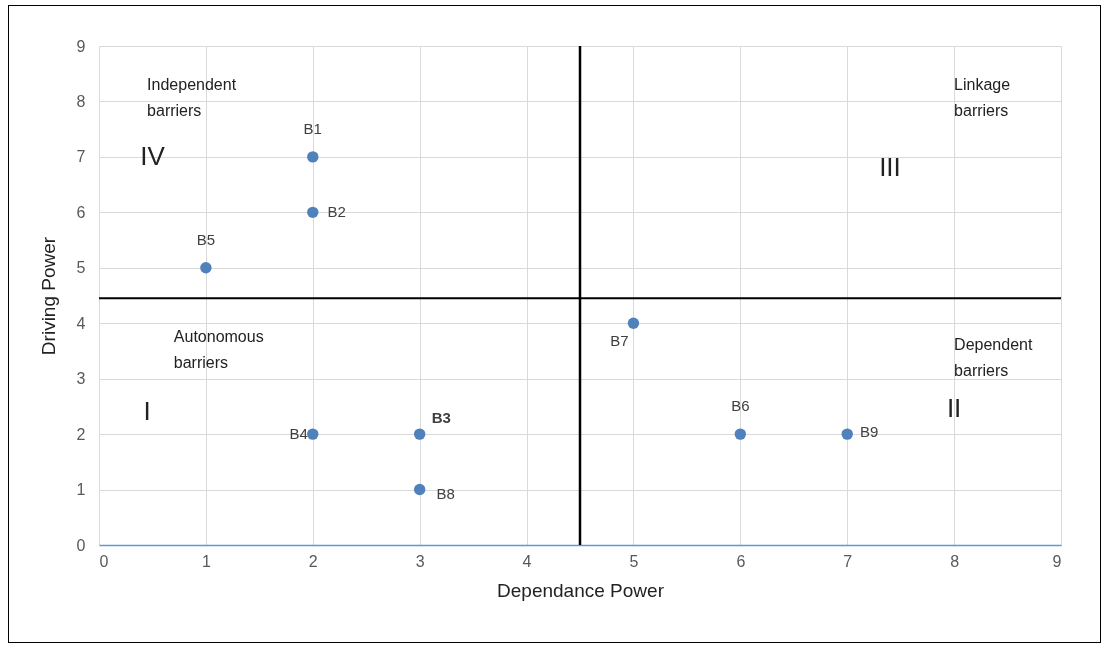 The height and width of the screenshot is (651, 1112). Describe the element at coordinates (81, 212) in the screenshot. I see `y-tick-label: 6` at that location.